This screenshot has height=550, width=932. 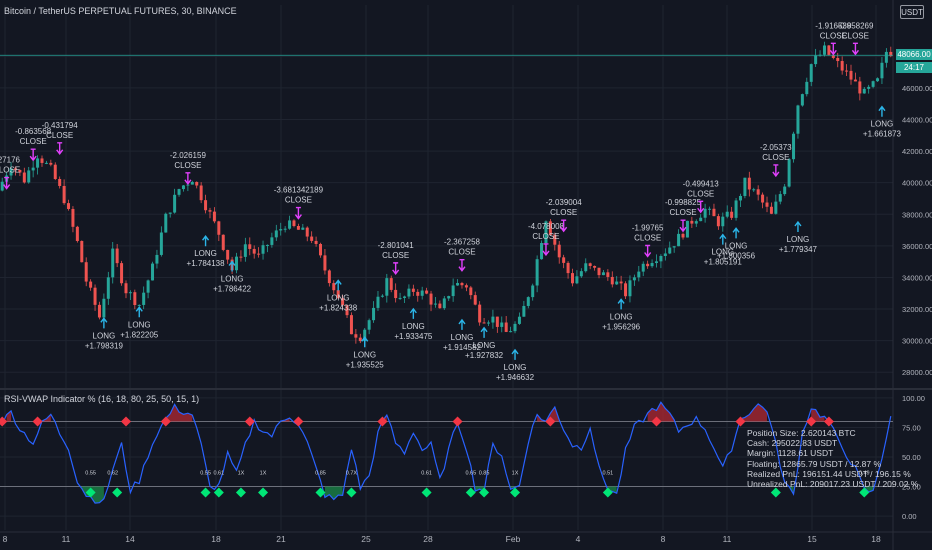 What do you see at coordinates (426, 474) in the screenshot?
I see `signal-size-label: 0.61` at bounding box center [426, 474].